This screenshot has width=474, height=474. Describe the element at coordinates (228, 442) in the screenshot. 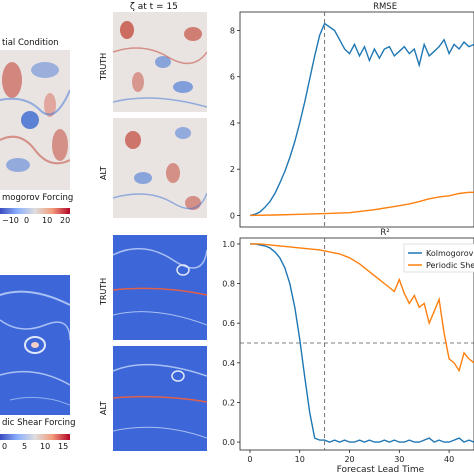

I see `y-tick-label: 0.0` at that location.